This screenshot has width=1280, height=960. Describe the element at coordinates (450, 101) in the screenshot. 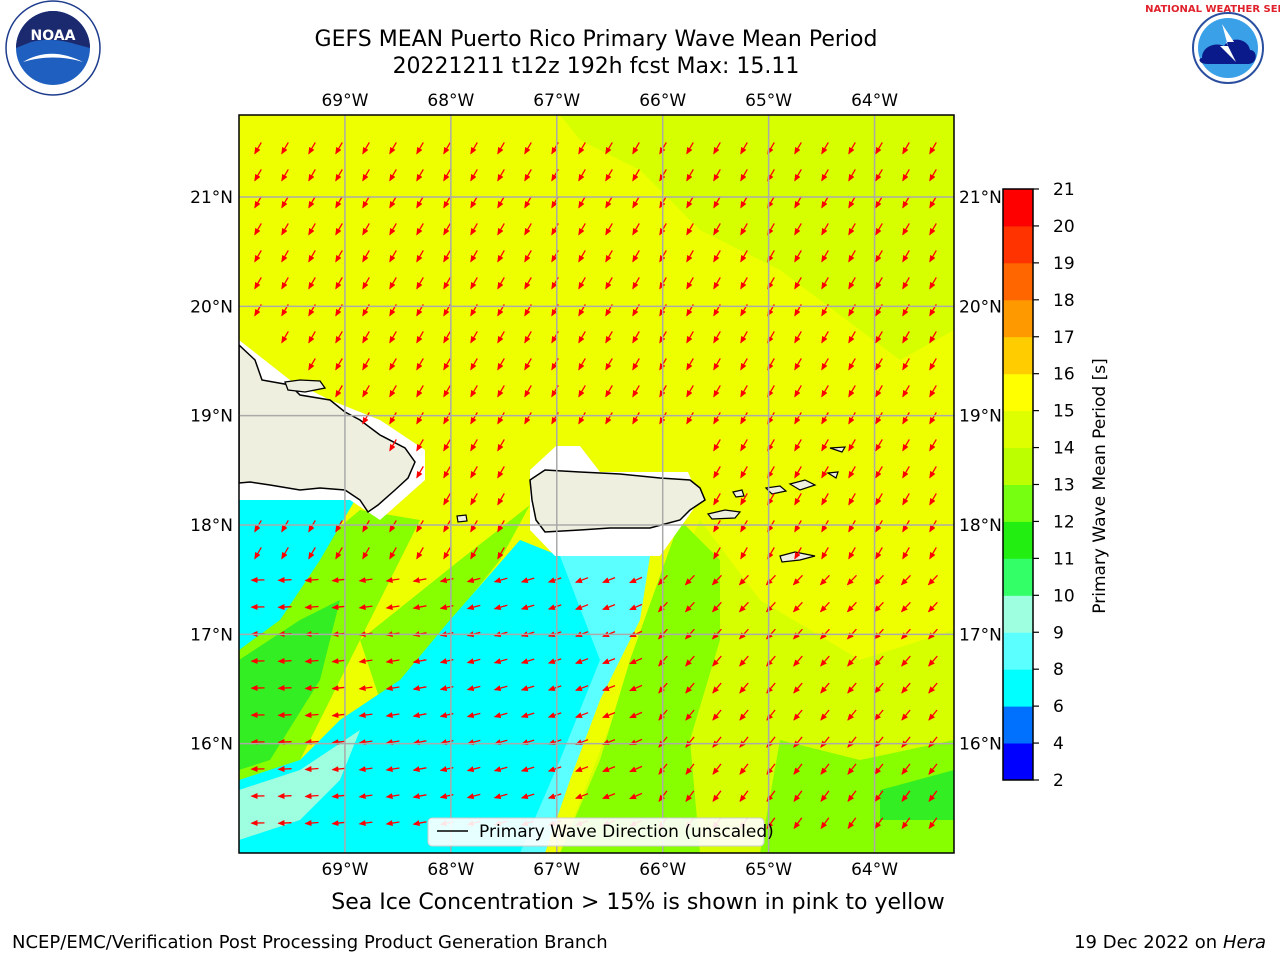

I see `lon-label-top: 68°W` at that location.